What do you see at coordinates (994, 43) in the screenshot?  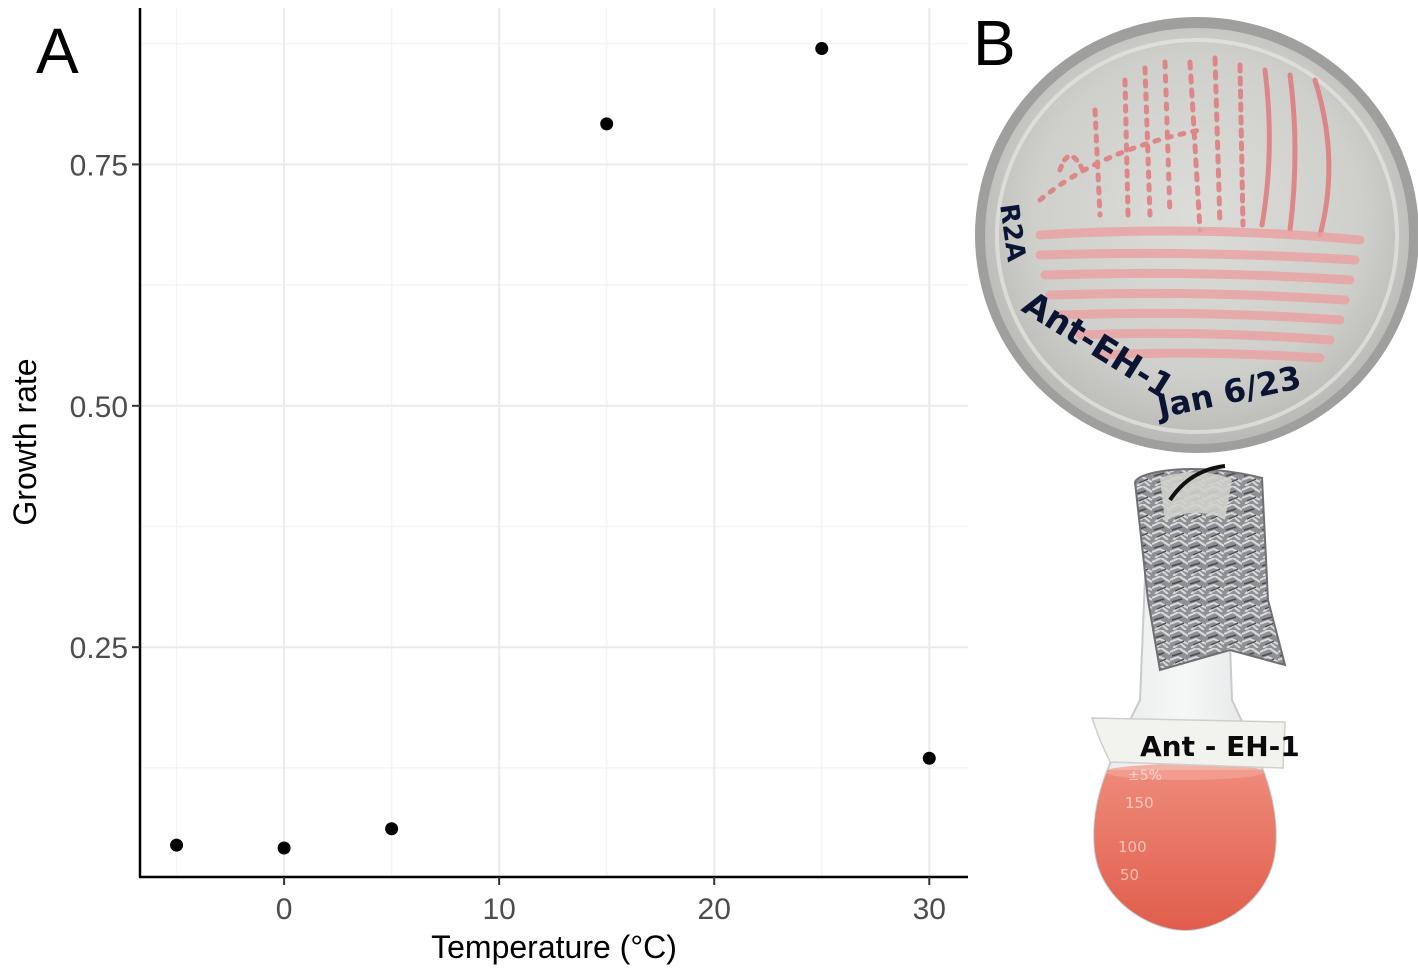 I see `panel-b-label: B` at bounding box center [994, 43].